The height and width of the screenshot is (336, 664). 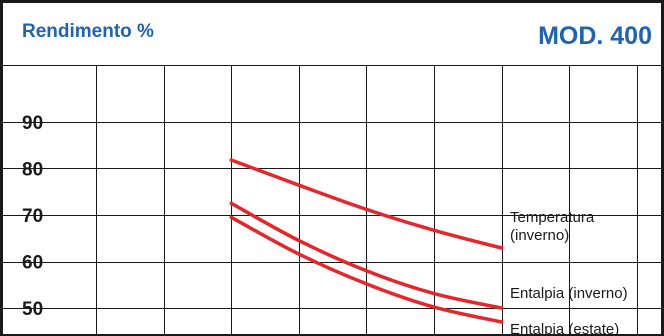 I want to click on y-tick-label: 80, so click(x=32, y=169).